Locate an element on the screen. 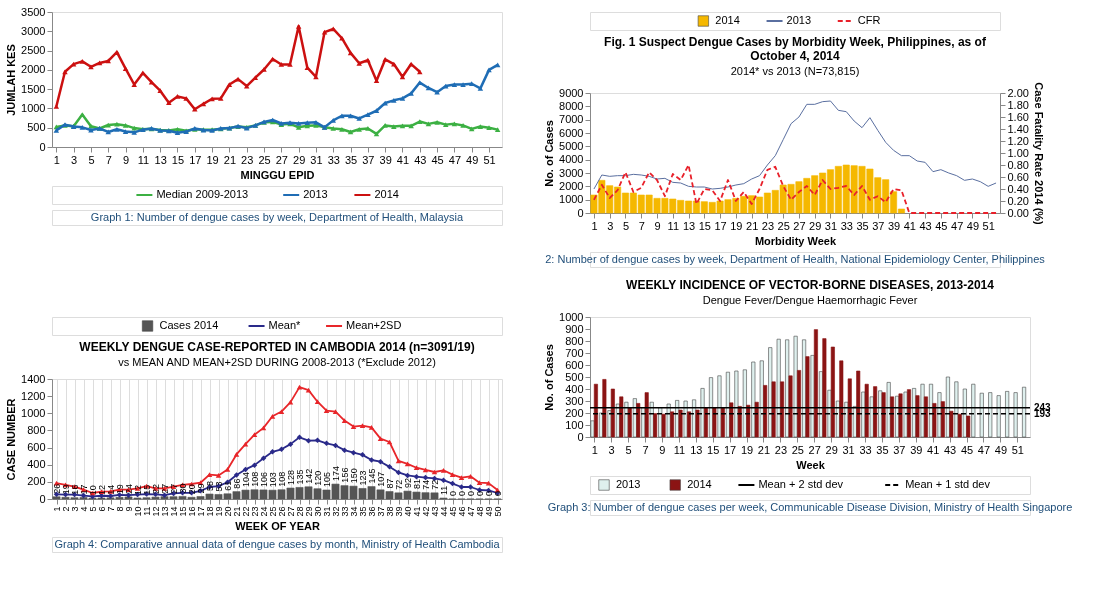 The height and width of the screenshot is (601, 1110). x-tick-label: 27 is located at coordinates (281, 159).